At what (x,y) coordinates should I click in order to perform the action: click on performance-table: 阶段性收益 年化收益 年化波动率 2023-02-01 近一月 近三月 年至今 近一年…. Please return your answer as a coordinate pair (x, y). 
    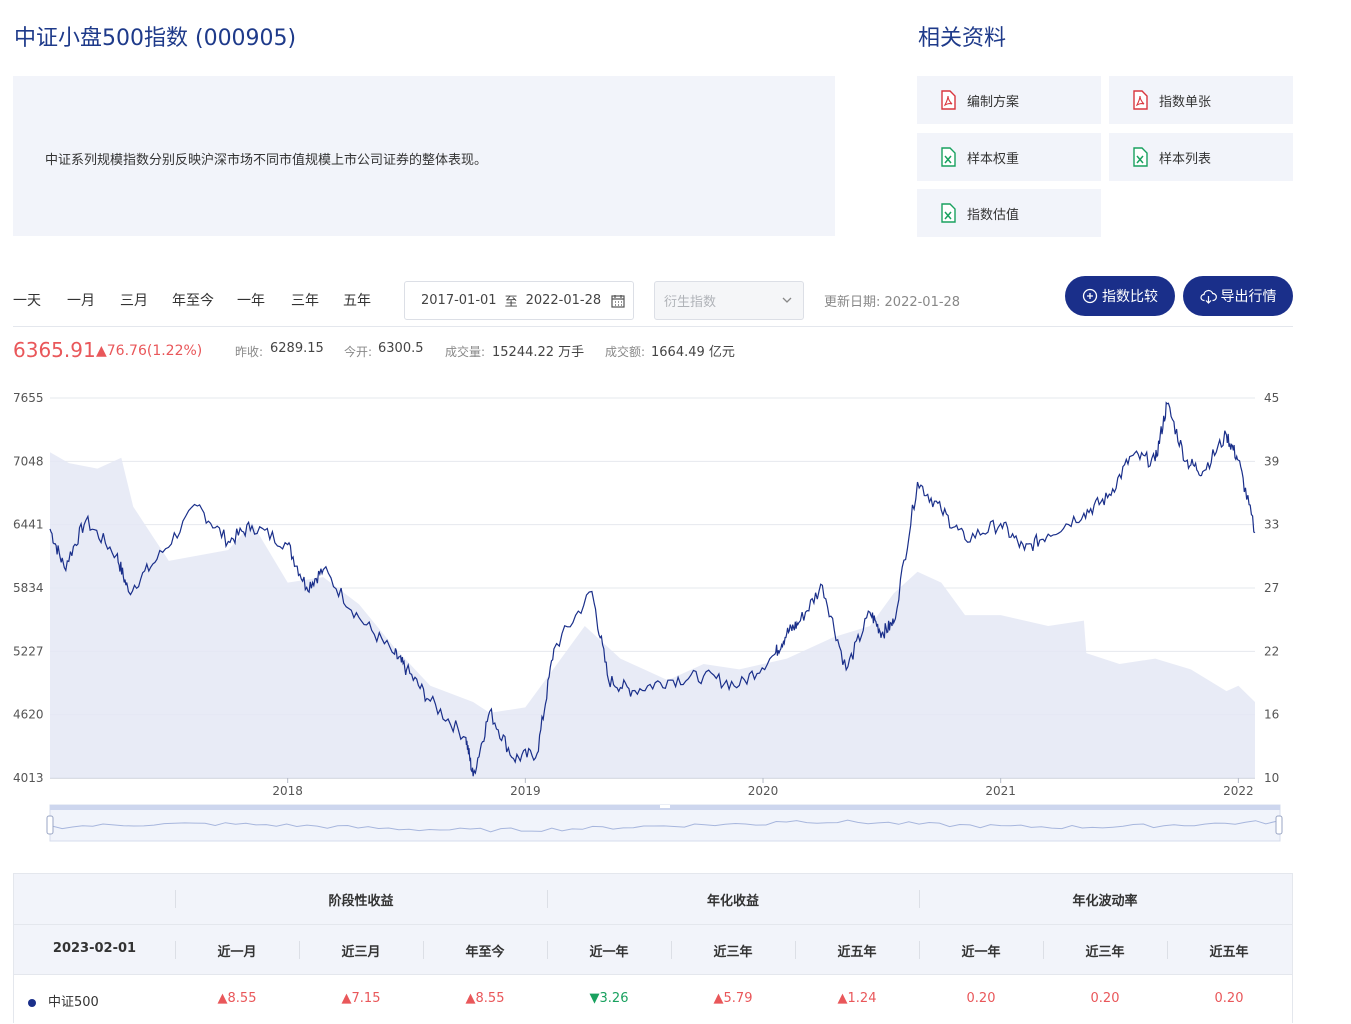
    Looking at the image, I should click on (653, 948).